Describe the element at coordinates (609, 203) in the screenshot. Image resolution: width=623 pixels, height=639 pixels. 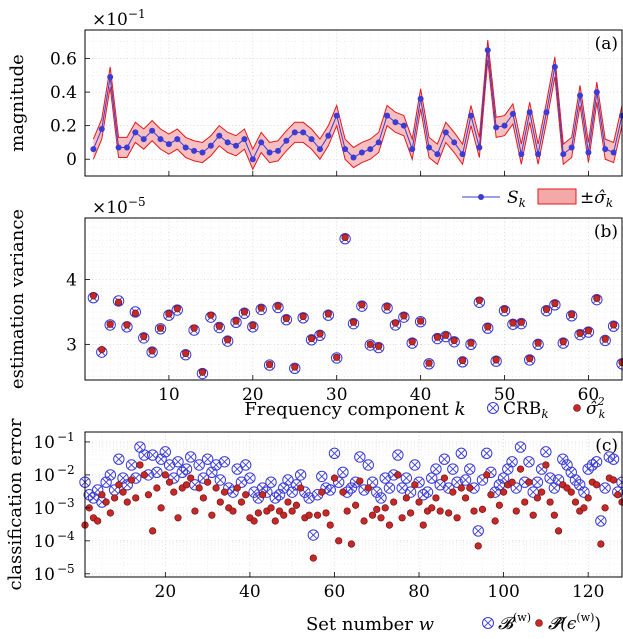
I see `legend-band-sub: k` at that location.